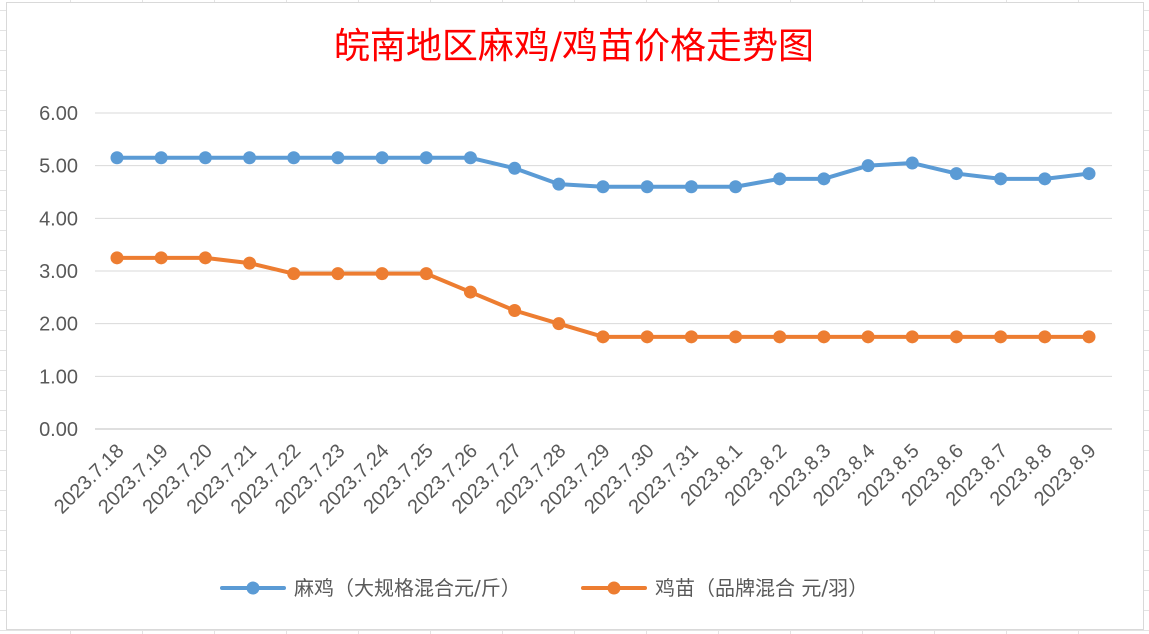  I want to click on y-tick-label: 1.00, so click(58, 377).